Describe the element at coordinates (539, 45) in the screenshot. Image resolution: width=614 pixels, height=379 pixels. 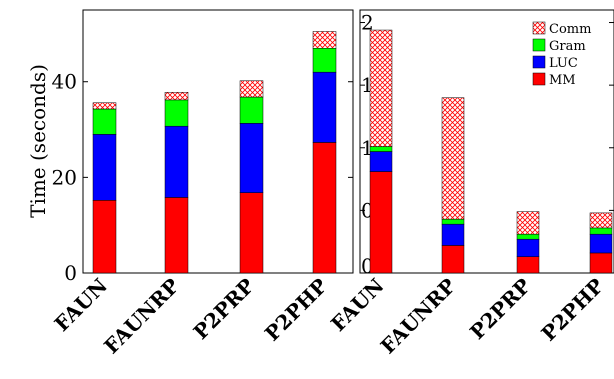
I see `legend-swatch-gram` at that location.